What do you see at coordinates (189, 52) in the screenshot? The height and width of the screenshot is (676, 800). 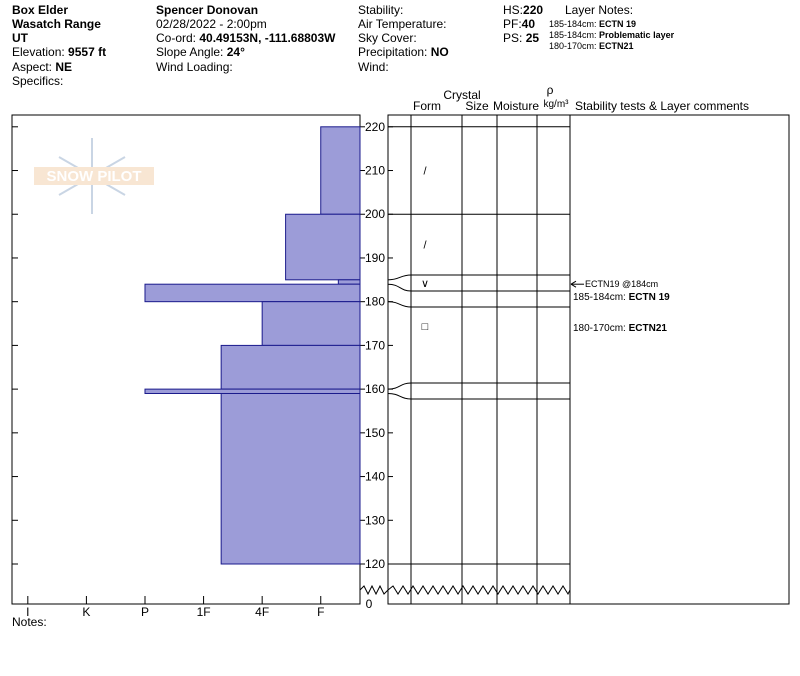 I see `label: Slope Angle:` at bounding box center [189, 52].